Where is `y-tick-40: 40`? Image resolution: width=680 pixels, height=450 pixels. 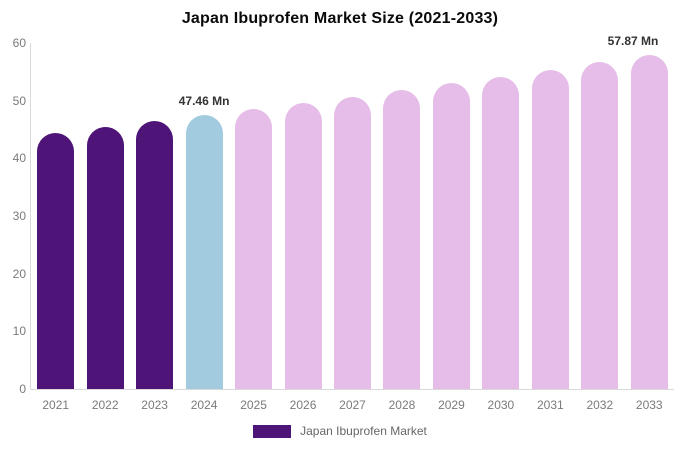 y-tick-40: 40 is located at coordinates (19, 158).